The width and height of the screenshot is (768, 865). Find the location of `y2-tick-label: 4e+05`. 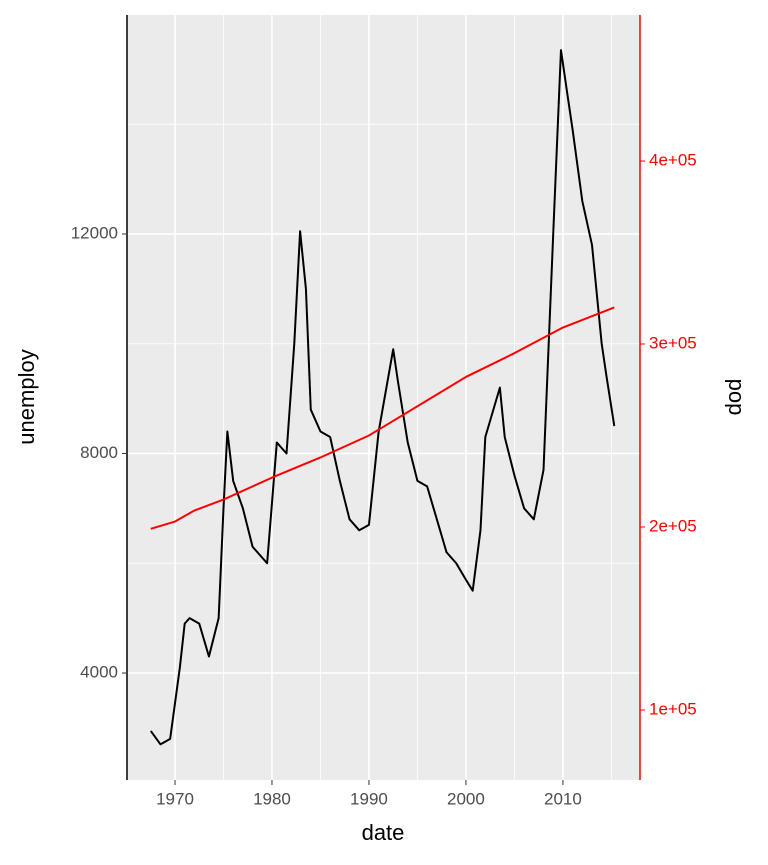

y2-tick-label: 4e+05 is located at coordinates (673, 160).